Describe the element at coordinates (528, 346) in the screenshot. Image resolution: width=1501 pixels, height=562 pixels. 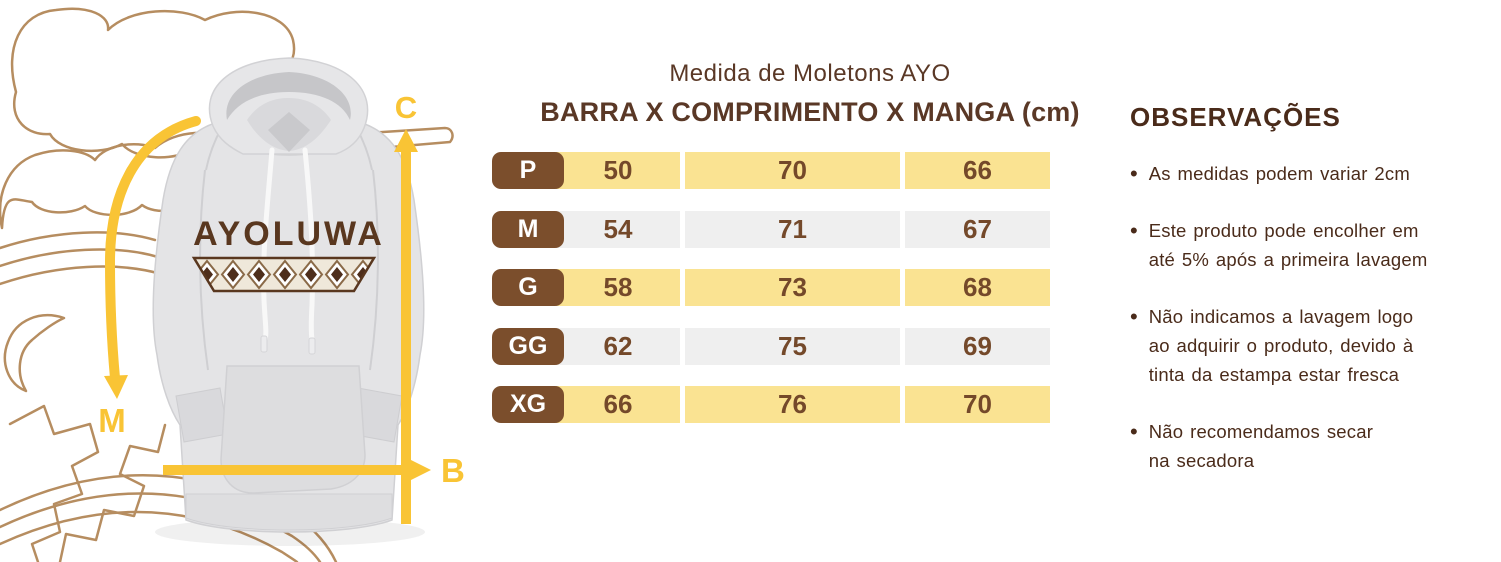
I see `size-badge: GG` at that location.